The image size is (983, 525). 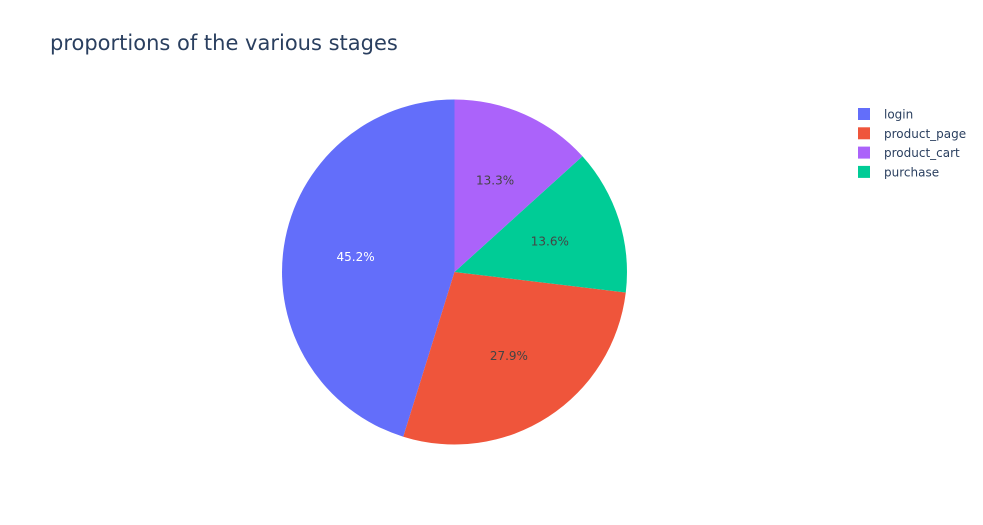 I want to click on slice-label-purchase: 13.6%, so click(x=550, y=242).